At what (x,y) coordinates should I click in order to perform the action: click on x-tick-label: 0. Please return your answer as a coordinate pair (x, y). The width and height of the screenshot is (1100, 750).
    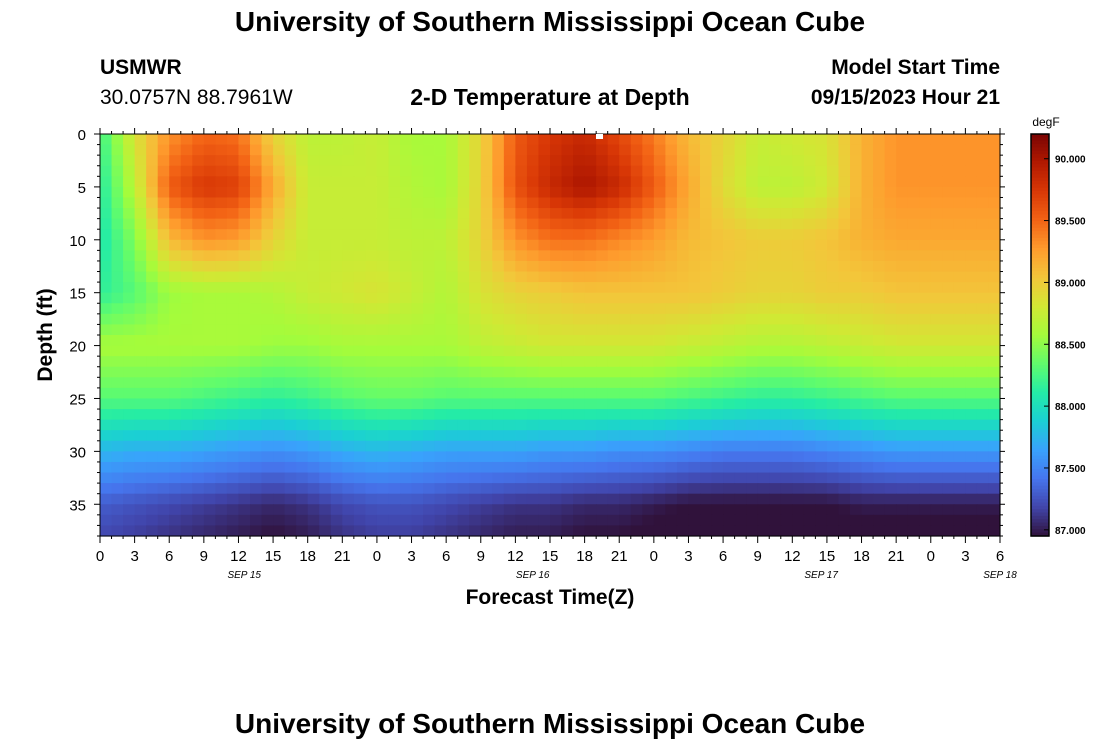
    Looking at the image, I should click on (100, 556).